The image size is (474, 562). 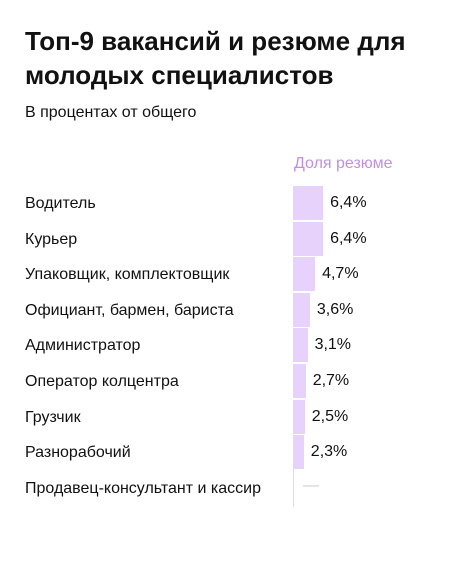 What do you see at coordinates (330, 416) in the screenshot?
I see `value-label: 2,5%` at bounding box center [330, 416].